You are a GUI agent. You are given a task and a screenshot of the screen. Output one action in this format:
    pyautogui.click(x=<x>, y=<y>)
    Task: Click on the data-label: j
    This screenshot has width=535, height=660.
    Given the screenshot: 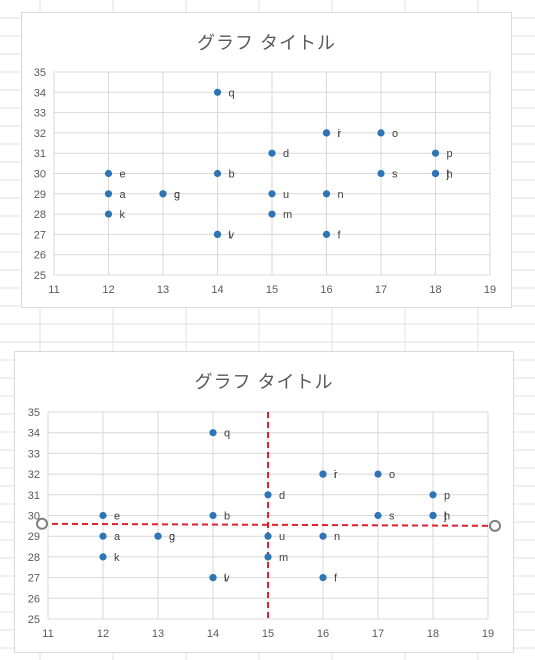 What is the action you would take?
    pyautogui.click(x=447, y=175)
    